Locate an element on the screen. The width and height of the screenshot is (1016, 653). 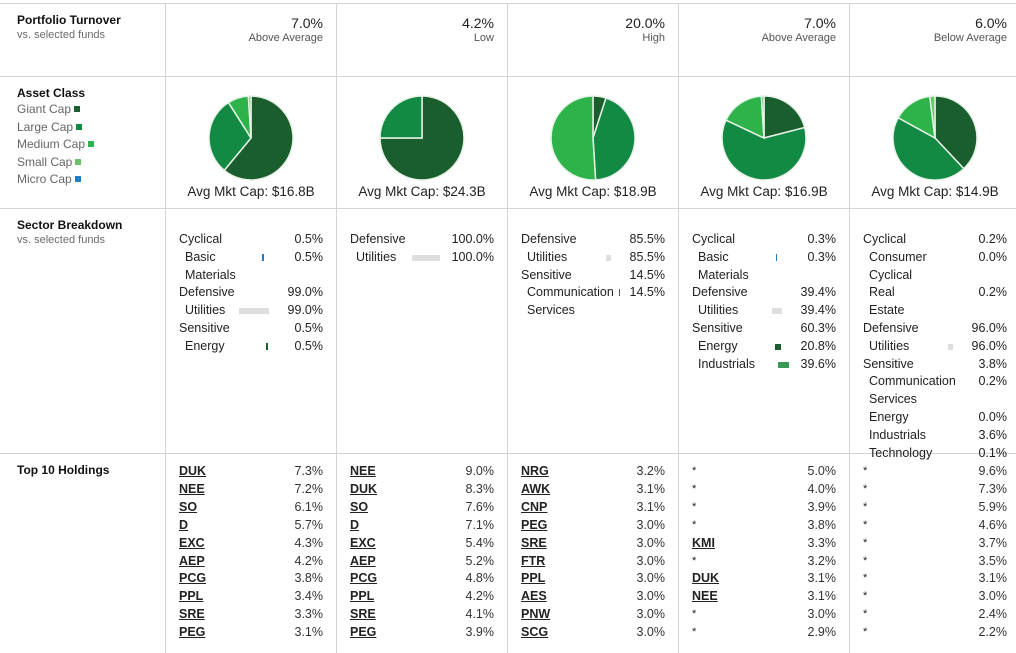
legend-swatch-icon is located at coordinates (77, 179).